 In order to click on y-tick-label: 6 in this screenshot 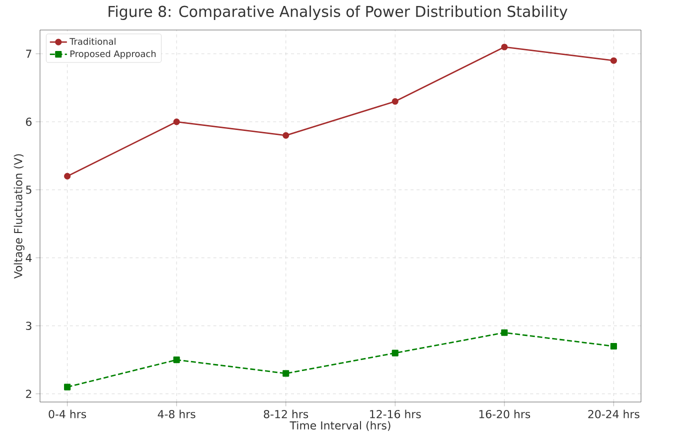, I will do `click(29, 122)`.